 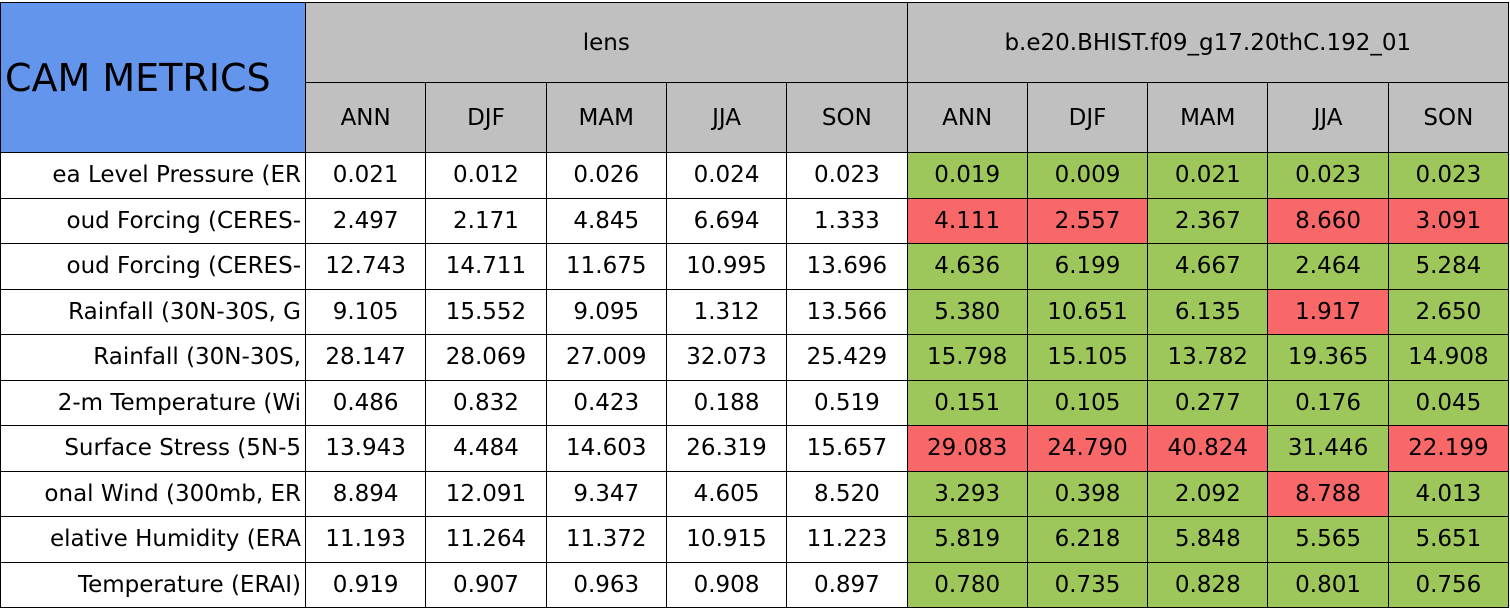 What do you see at coordinates (847, 493) in the screenshot?
I see `cell: 8.520` at bounding box center [847, 493].